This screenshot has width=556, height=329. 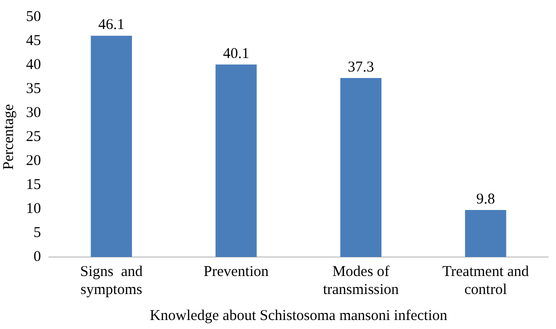 What do you see at coordinates (361, 281) in the screenshot?
I see `x-tick-label: Modes of transmission` at bounding box center [361, 281].